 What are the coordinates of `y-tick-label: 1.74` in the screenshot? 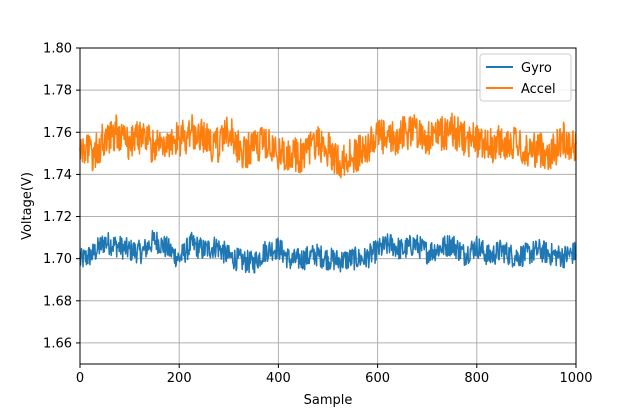 It's located at (57, 175).